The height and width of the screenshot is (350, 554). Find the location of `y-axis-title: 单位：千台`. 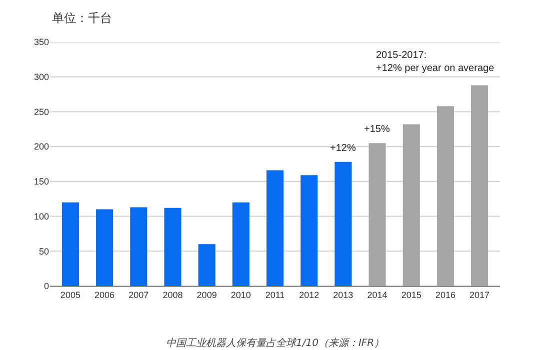

y-axis-title: 单位：千台 is located at coordinates (82, 18).